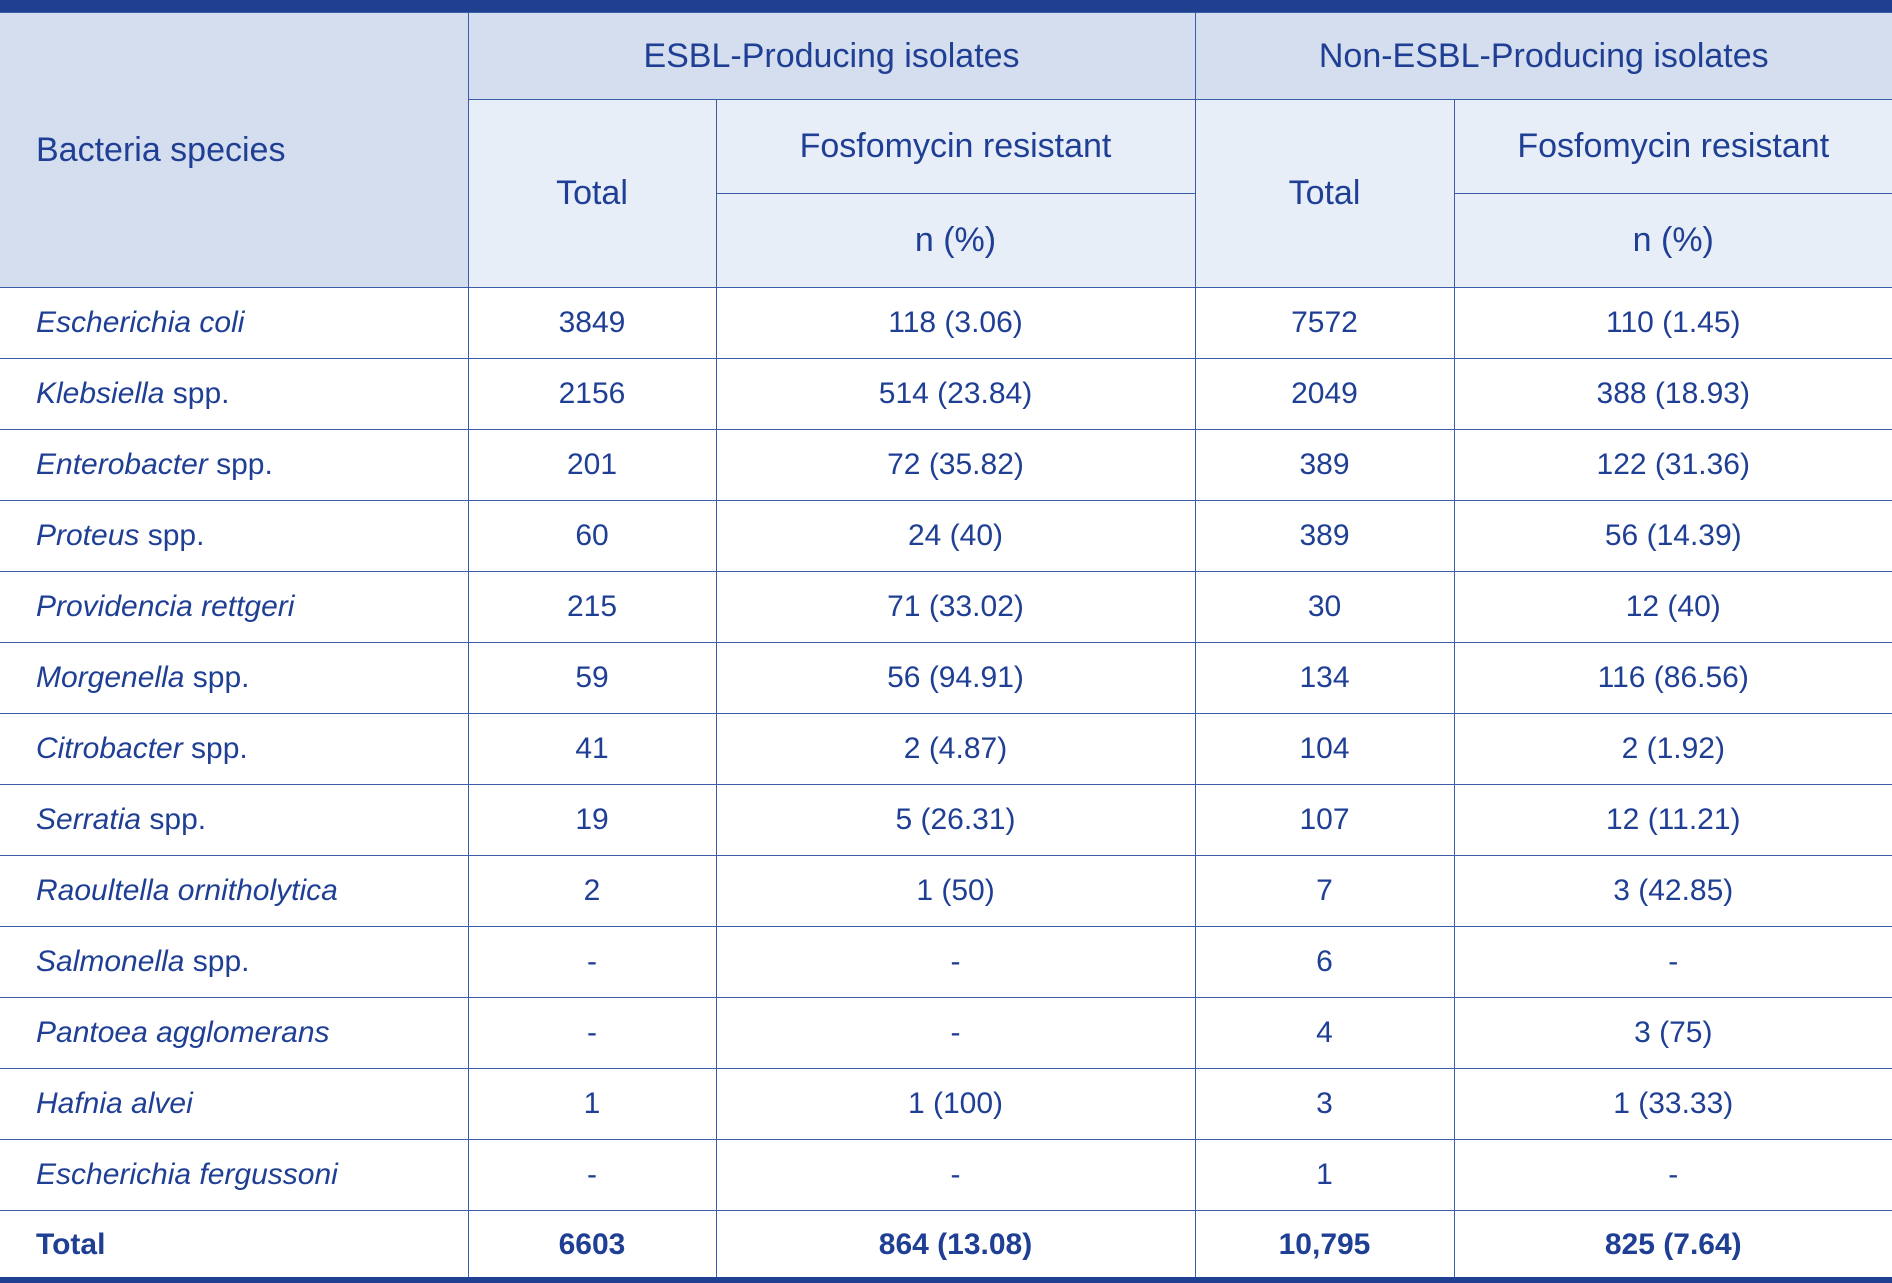 The height and width of the screenshot is (1283, 1892). I want to click on esbl-group-header: ESBL-Producing isolates, so click(831, 56).